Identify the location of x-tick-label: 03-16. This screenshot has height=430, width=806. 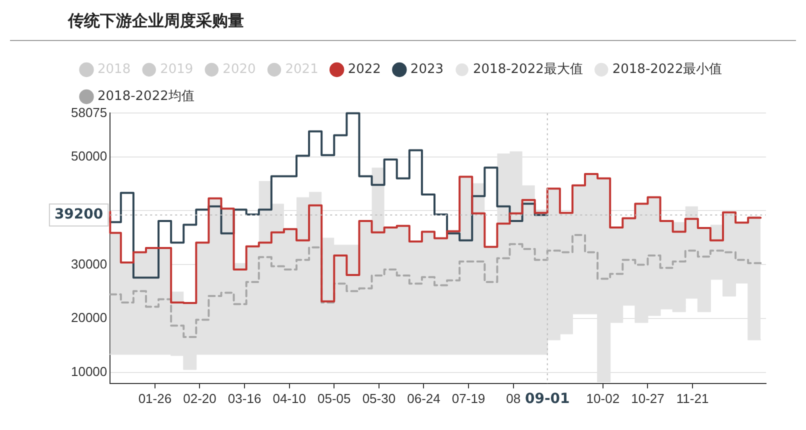
(245, 398).